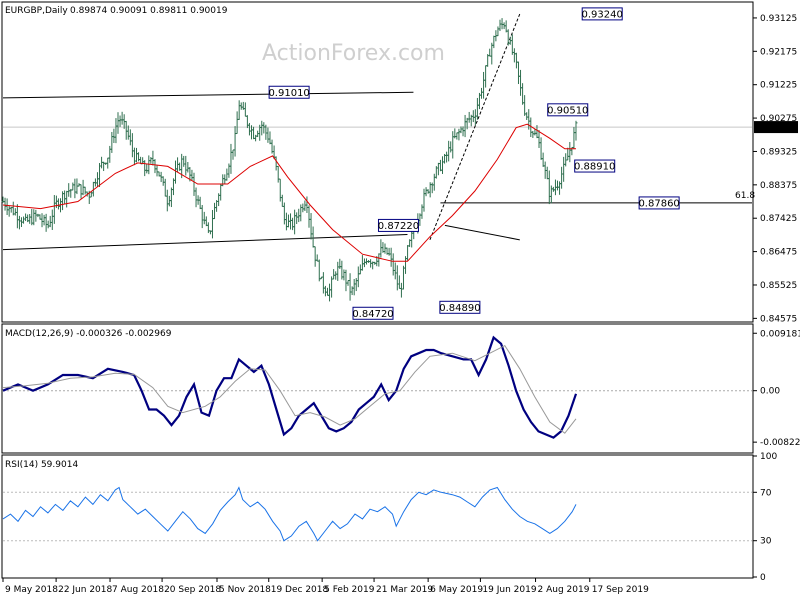  I want to click on descending-wedge-line, so click(482, 232).